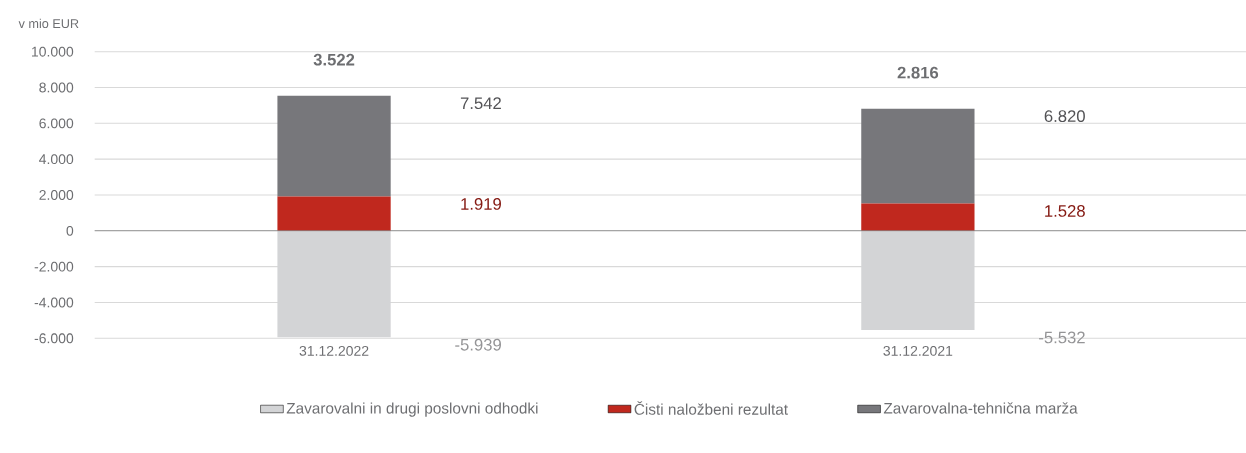  Describe the element at coordinates (48, 23) in the screenshot. I see `y-axis-title: v mio EUR` at that location.